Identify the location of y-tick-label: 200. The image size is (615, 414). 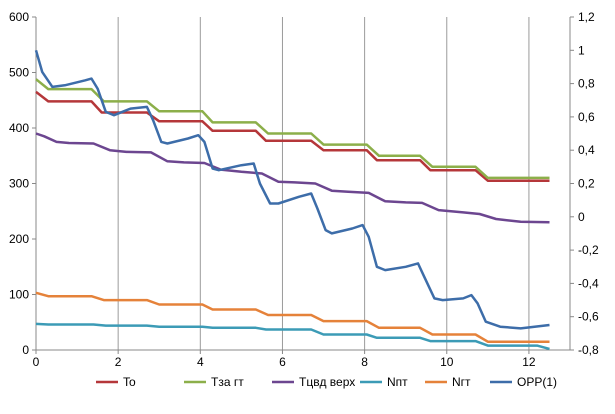
(19, 239).